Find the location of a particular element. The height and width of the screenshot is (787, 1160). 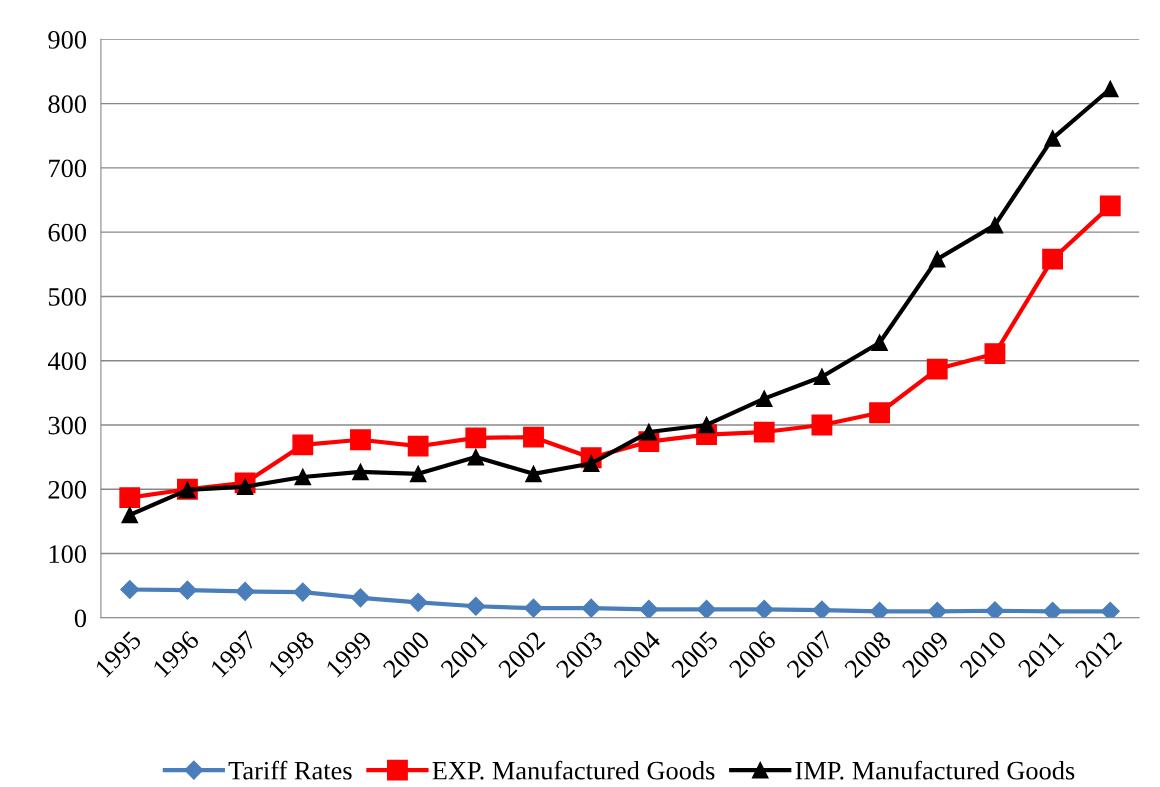

y-tick-label: 900 is located at coordinates (67, 39).